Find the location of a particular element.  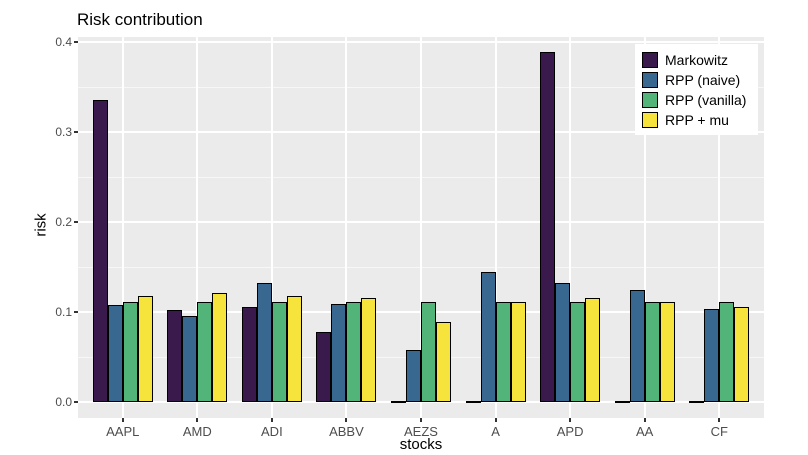

legend-label: Markowitz is located at coordinates (697, 59).